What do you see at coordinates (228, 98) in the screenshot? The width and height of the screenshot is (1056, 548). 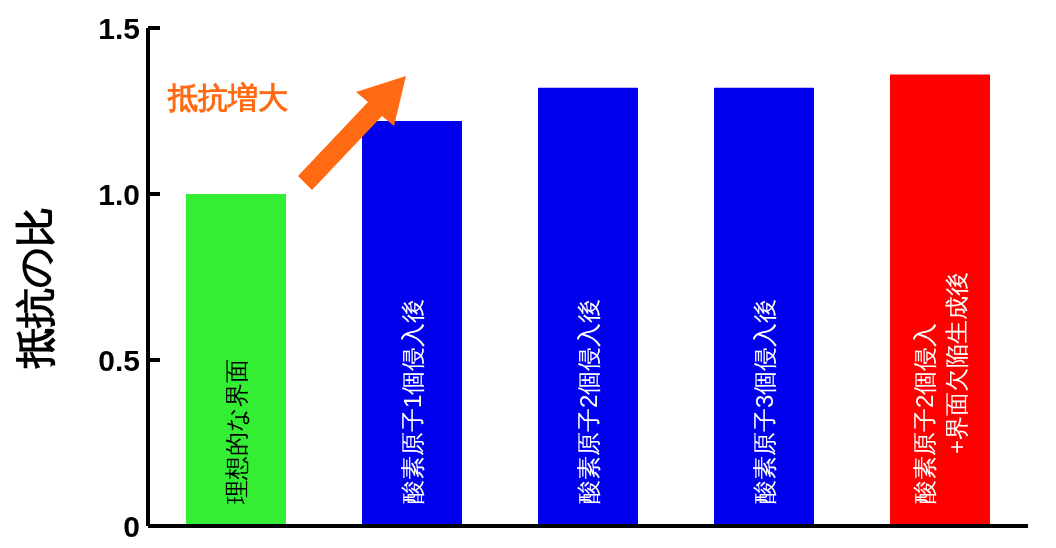 I see `annotation: 抵抗増大` at bounding box center [228, 98].